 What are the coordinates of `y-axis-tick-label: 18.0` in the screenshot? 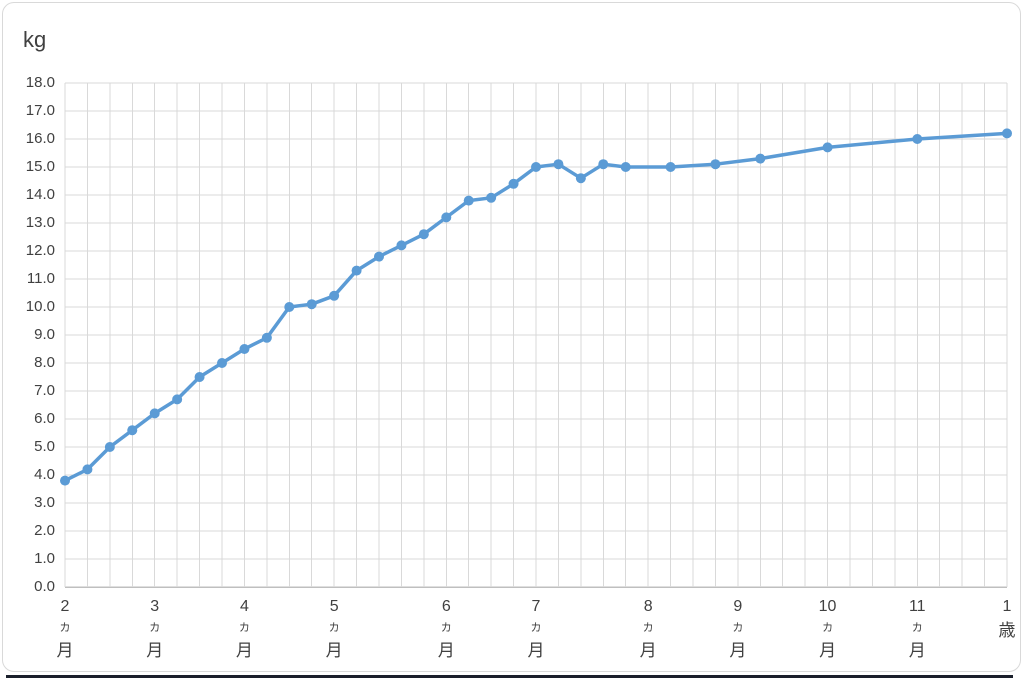 It's located at (40, 82).